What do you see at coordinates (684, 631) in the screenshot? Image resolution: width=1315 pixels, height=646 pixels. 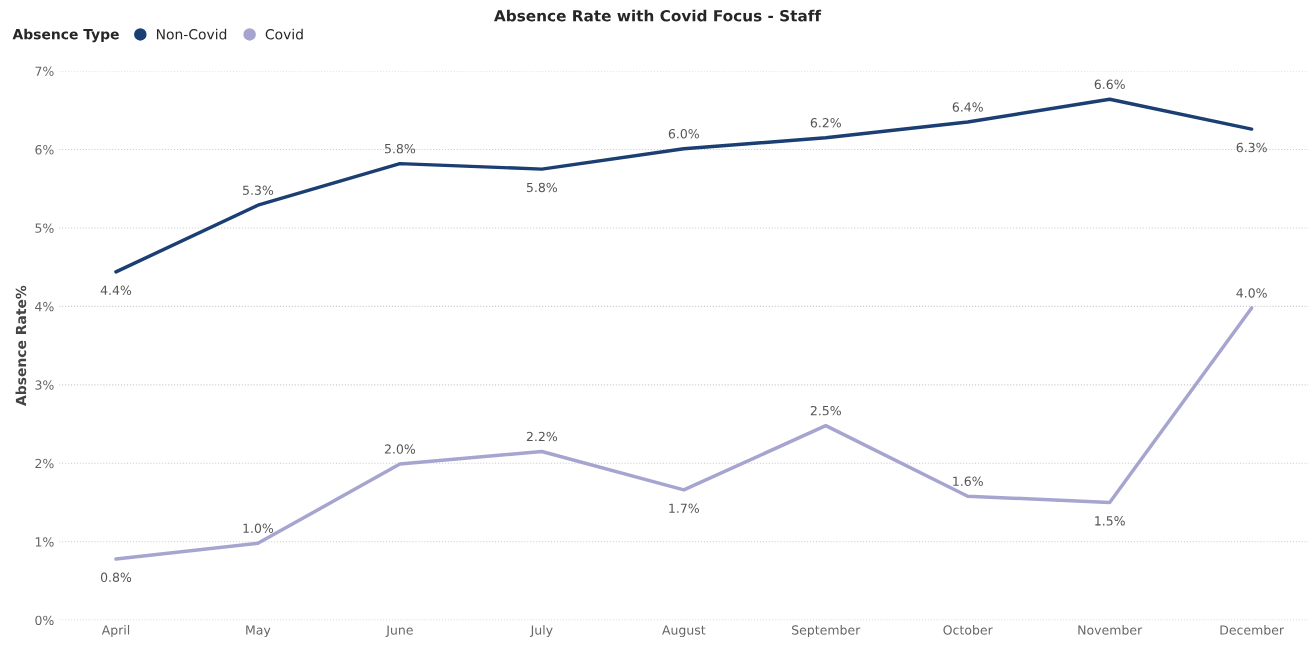 I see `x-tick-label: August` at bounding box center [684, 631].